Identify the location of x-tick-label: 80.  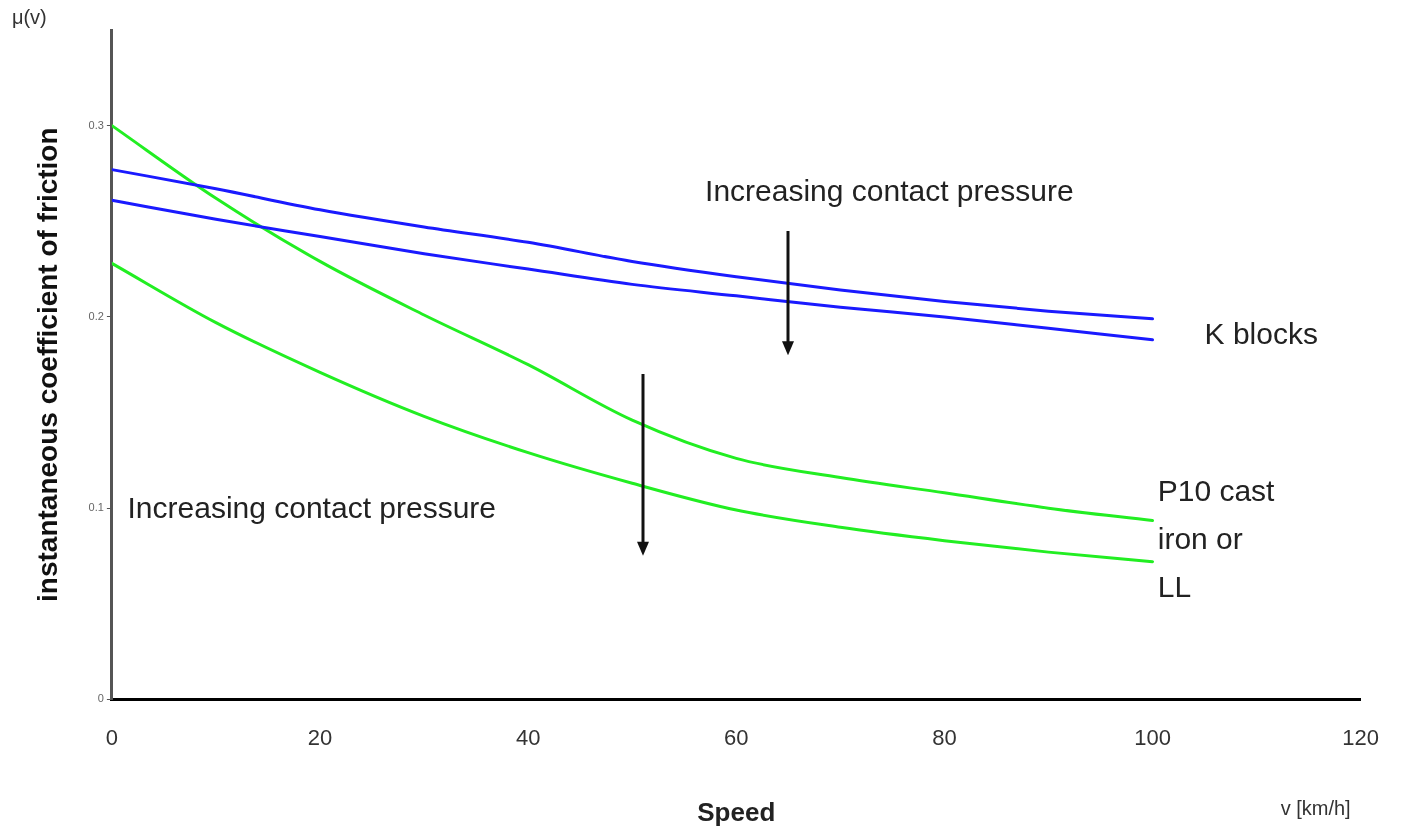
(944, 737).